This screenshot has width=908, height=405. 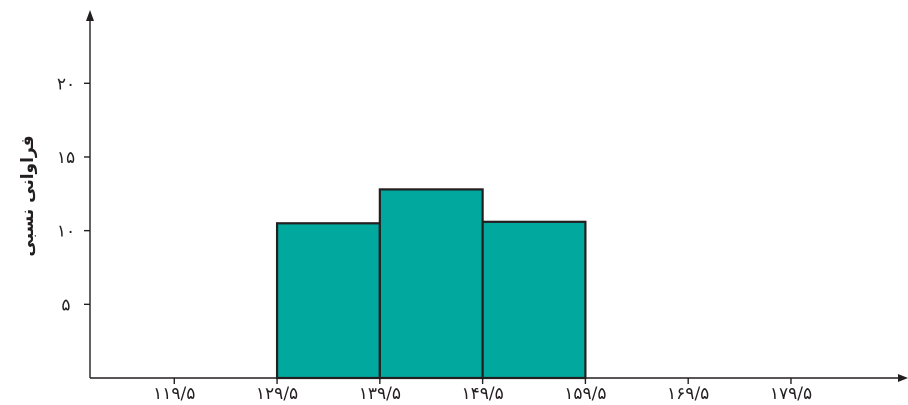 I want to click on y-tick-label: ۱۵, so click(x=66, y=158).